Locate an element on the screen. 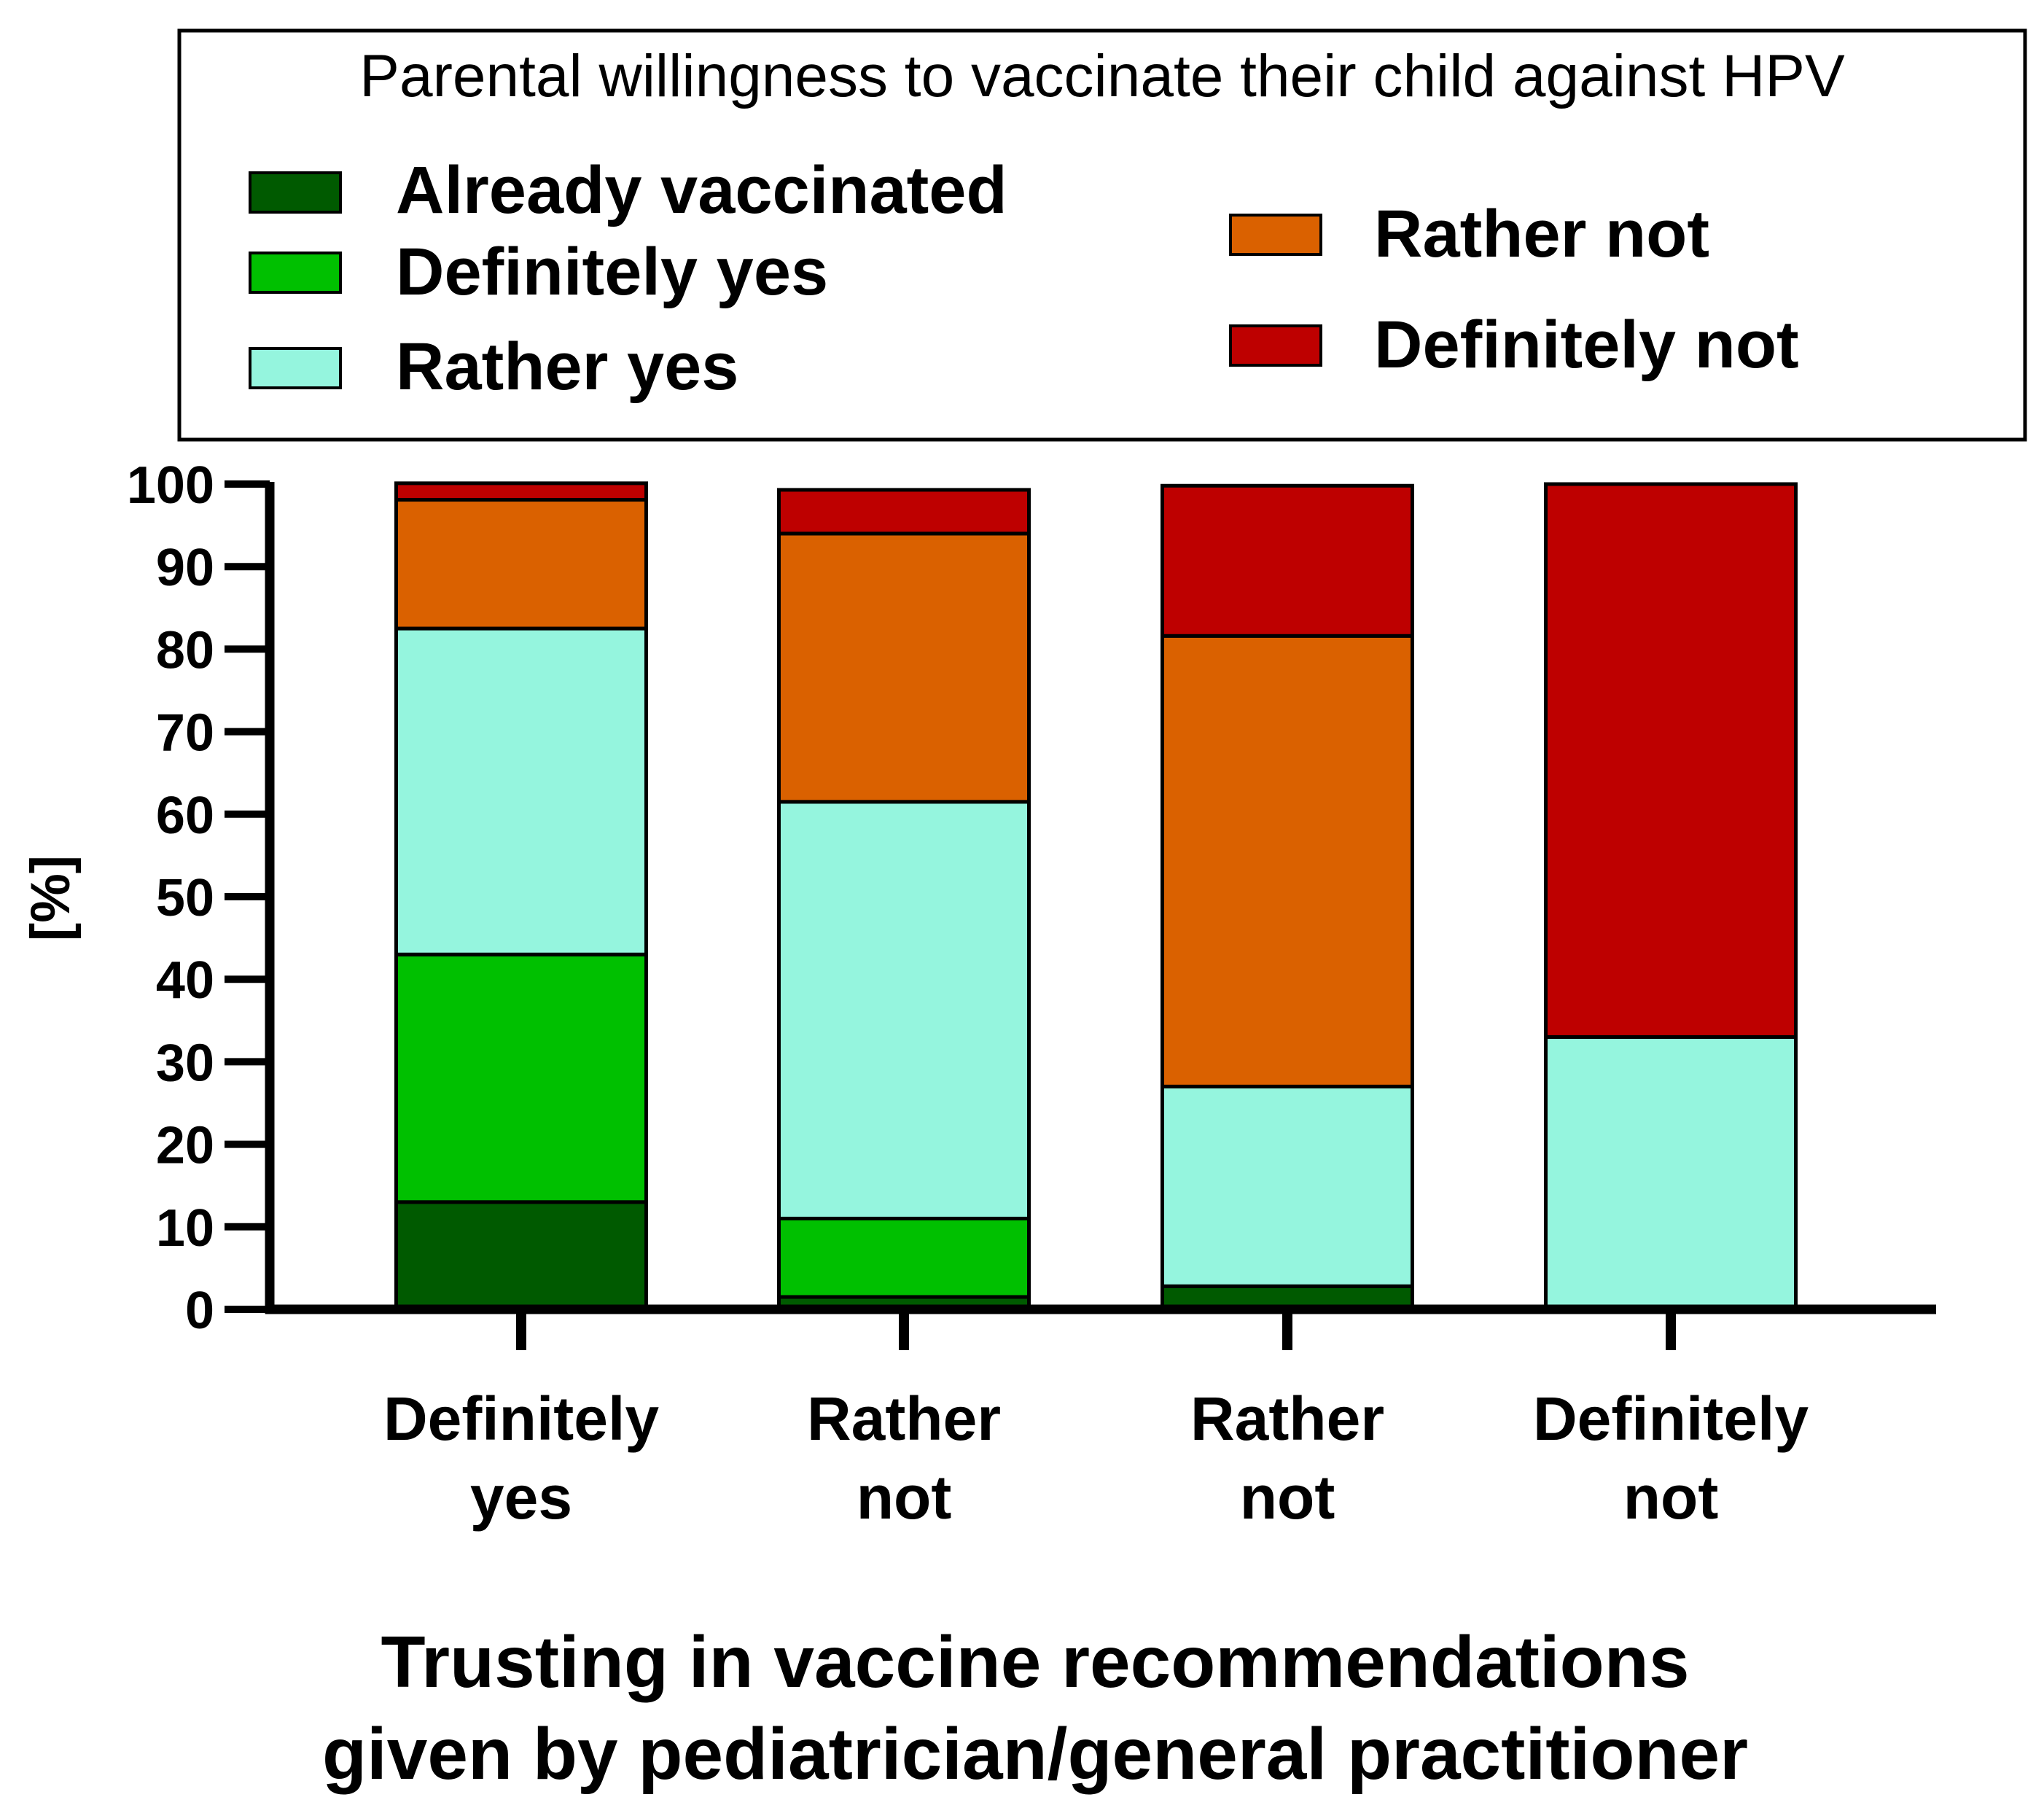 Image resolution: width=2044 pixels, height=1816 pixels. bar-segment-1-definitely-not is located at coordinates (521, 491).